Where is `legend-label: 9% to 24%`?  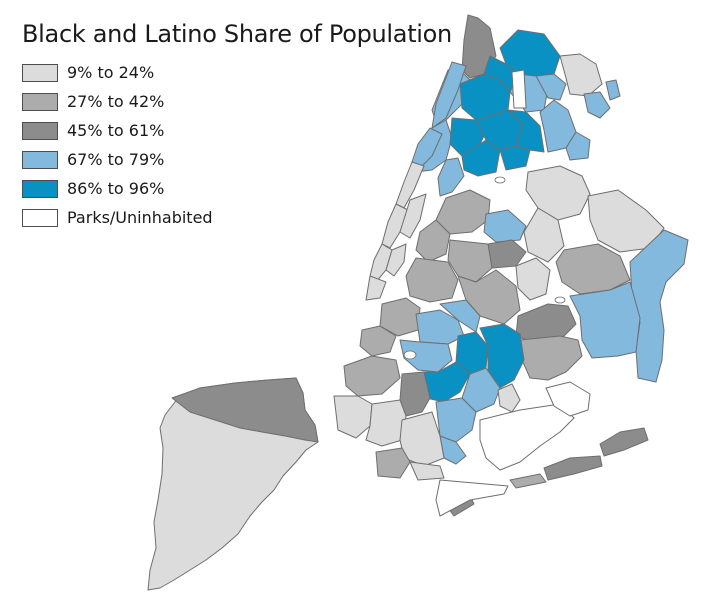
legend-label: 9% to 24% is located at coordinates (111, 72).